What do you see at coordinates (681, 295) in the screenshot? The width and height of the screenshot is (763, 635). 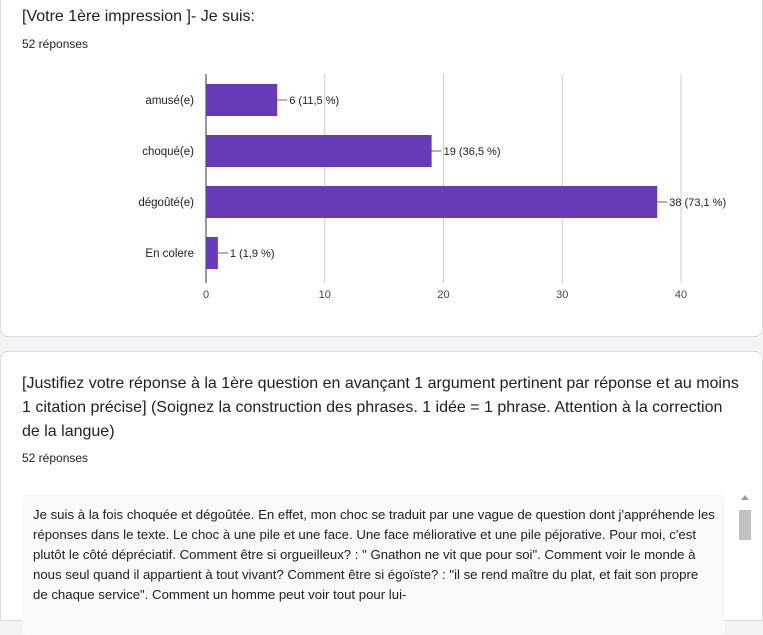 I see `x-tick-label: 40` at bounding box center [681, 295].